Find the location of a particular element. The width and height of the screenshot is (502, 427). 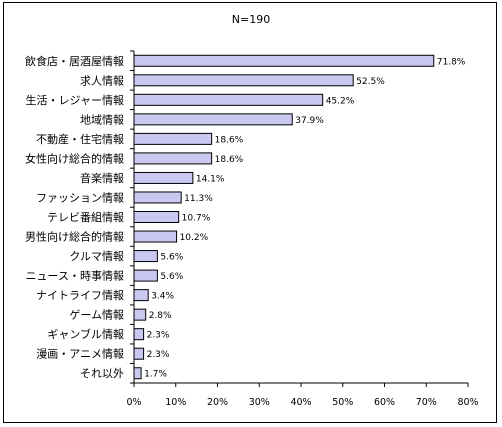

data-label: 71.8% is located at coordinates (451, 62).